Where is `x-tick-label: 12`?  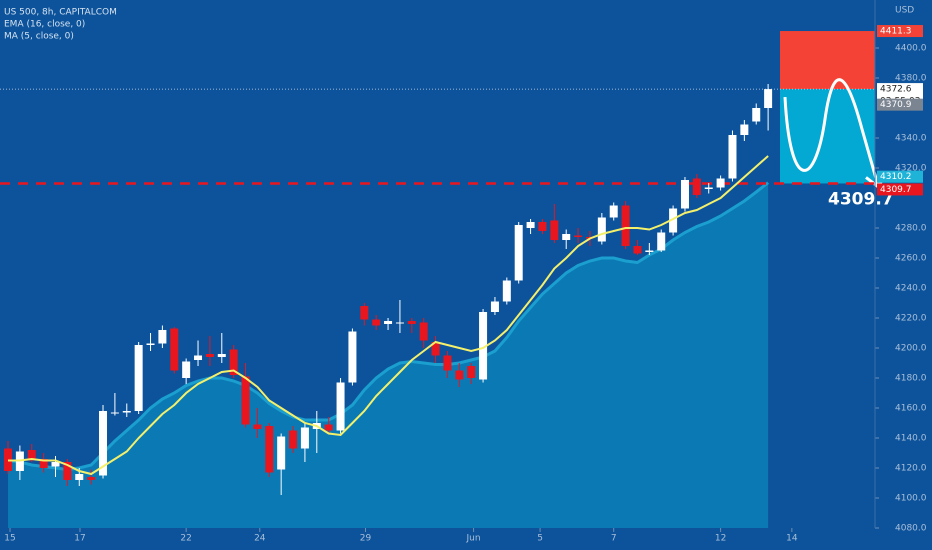 x-tick-label: 12 is located at coordinates (720, 539).